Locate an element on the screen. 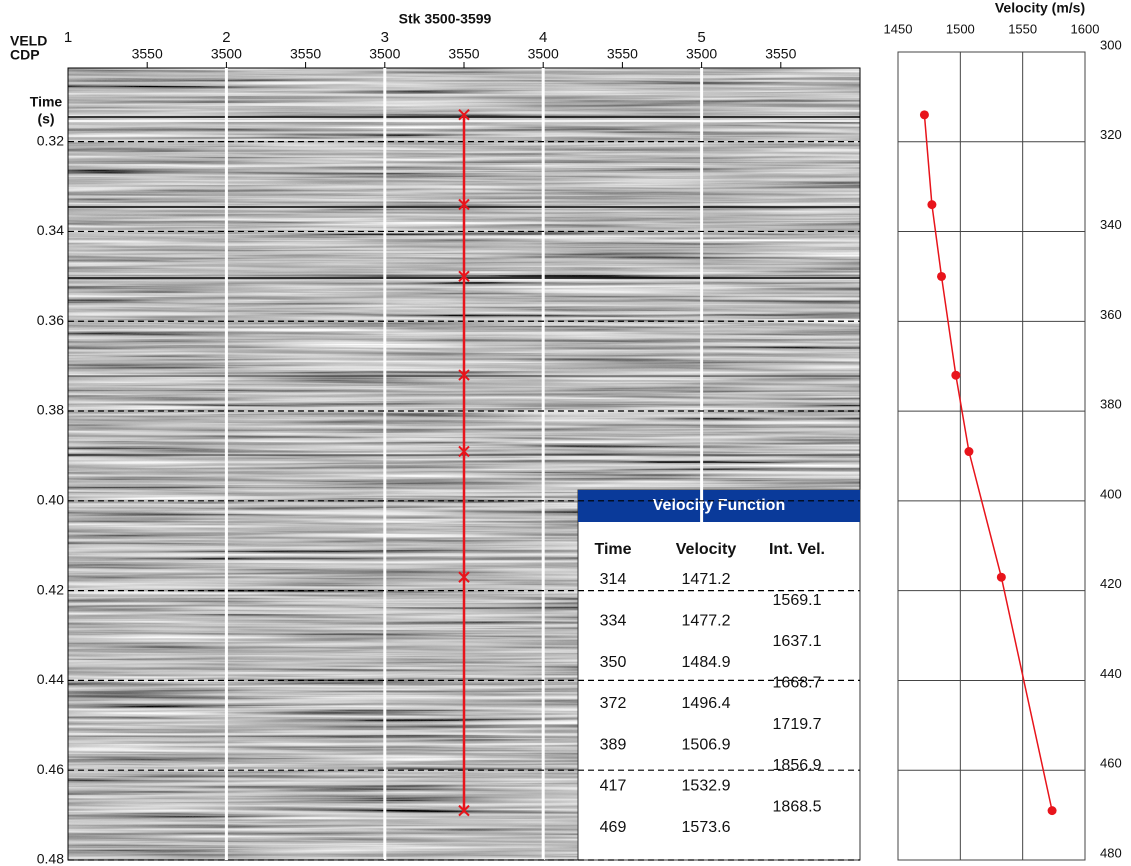 The width and height of the screenshot is (1131, 866). table-cell: 314 is located at coordinates (613, 579).